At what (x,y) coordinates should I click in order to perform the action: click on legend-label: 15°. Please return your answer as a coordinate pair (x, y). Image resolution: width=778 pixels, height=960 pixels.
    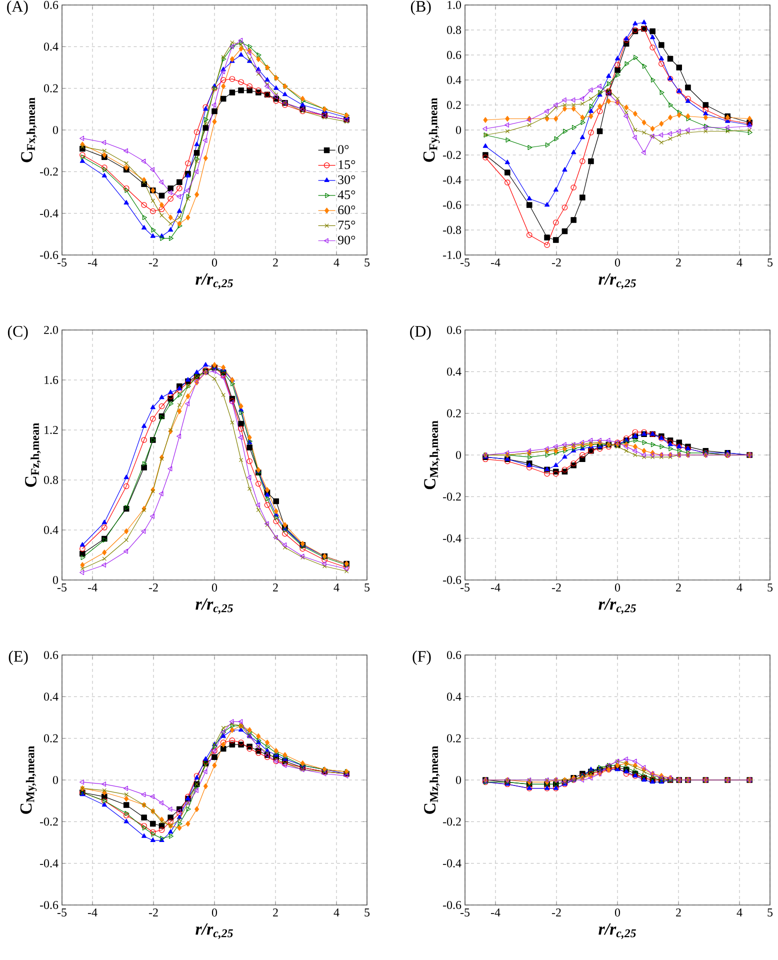
    Looking at the image, I should click on (347, 164).